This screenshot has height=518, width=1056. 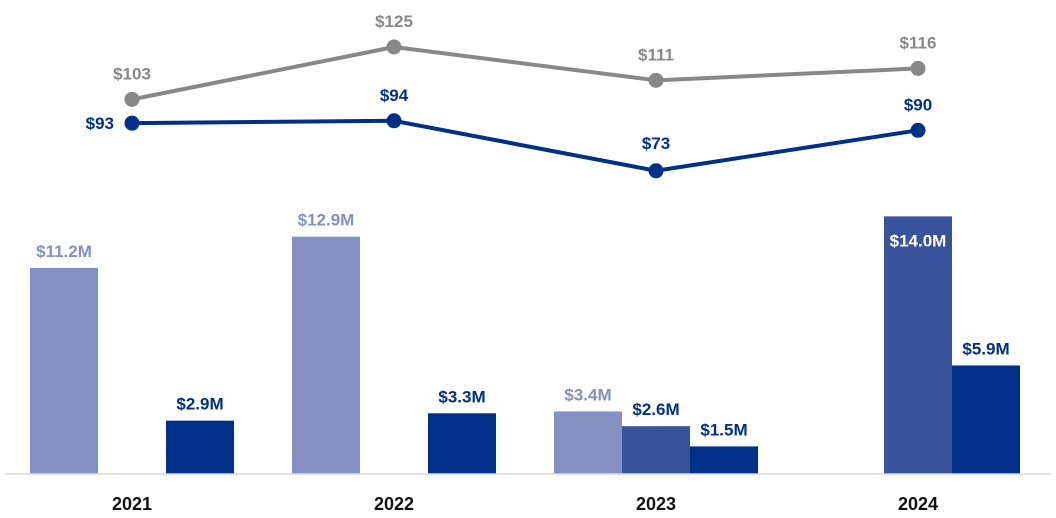 I want to click on x-tick-label: 2022, so click(x=394, y=504).